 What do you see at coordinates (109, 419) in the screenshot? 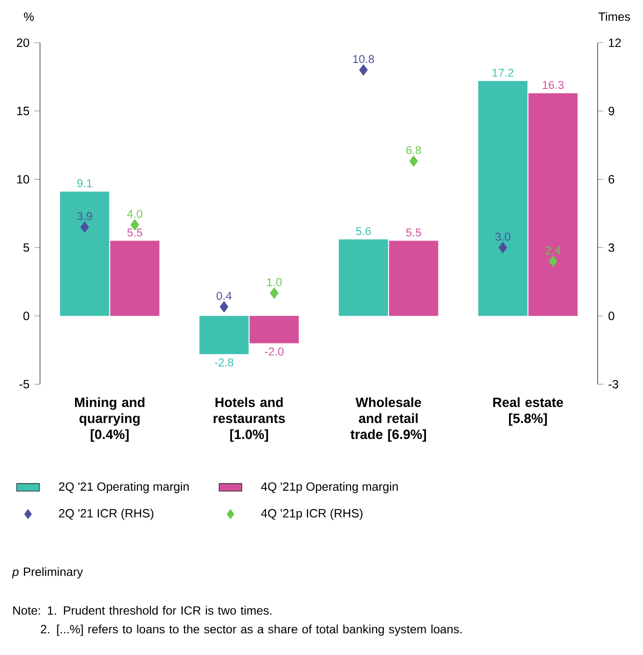
I see `x-tick-label: Mining and quarrying [0.4%]` at bounding box center [109, 419].